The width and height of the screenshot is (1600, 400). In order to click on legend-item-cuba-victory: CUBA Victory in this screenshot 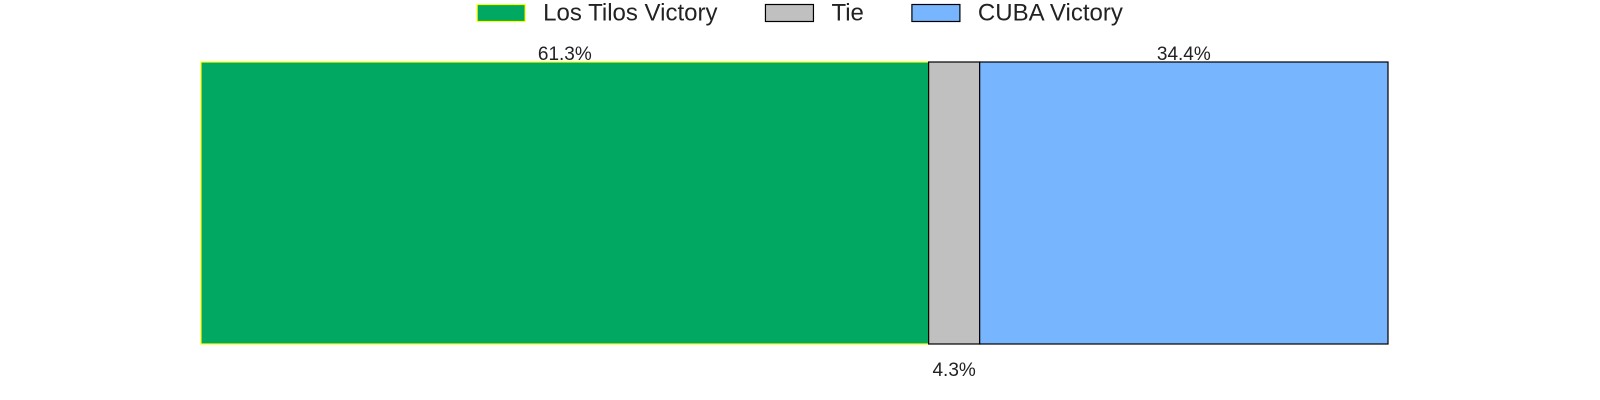, I will do `click(1017, 13)`.